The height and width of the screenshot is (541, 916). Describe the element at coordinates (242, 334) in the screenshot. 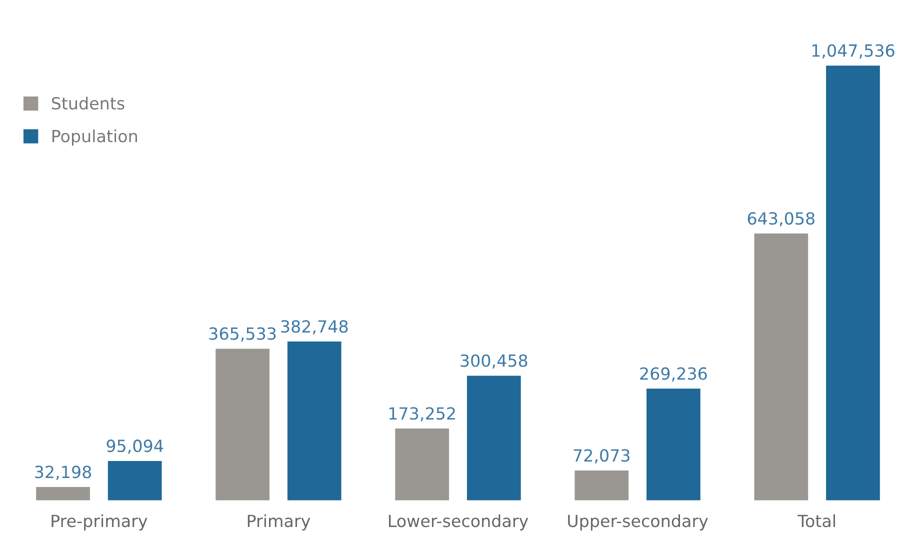

I see `data-label: 365,533` at that location.